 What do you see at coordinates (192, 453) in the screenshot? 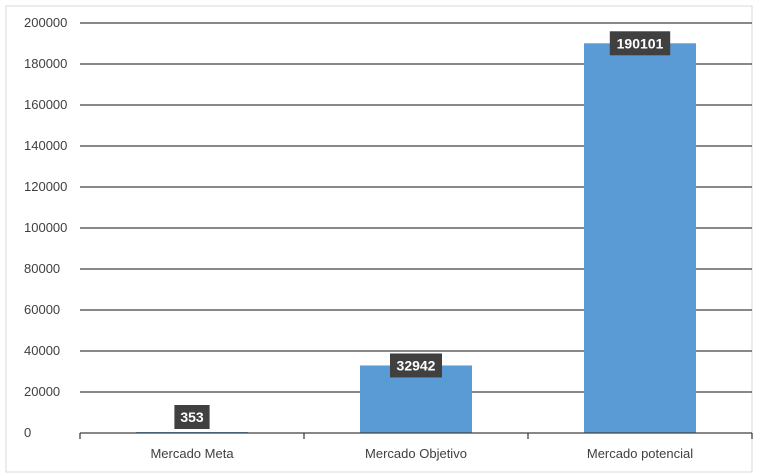
I see `x-category-label: Mercado Meta` at bounding box center [192, 453].